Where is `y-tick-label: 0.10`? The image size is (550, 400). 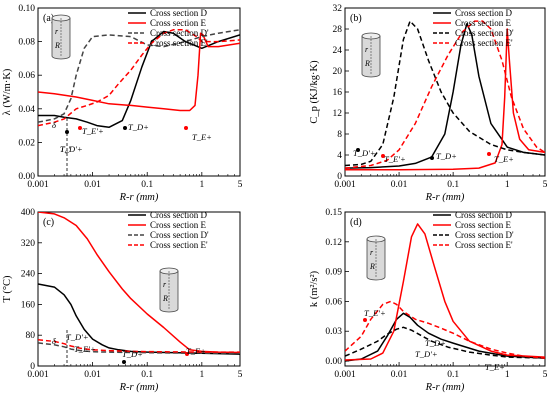 y-tick-label: 0.10 is located at coordinates (26, 9).